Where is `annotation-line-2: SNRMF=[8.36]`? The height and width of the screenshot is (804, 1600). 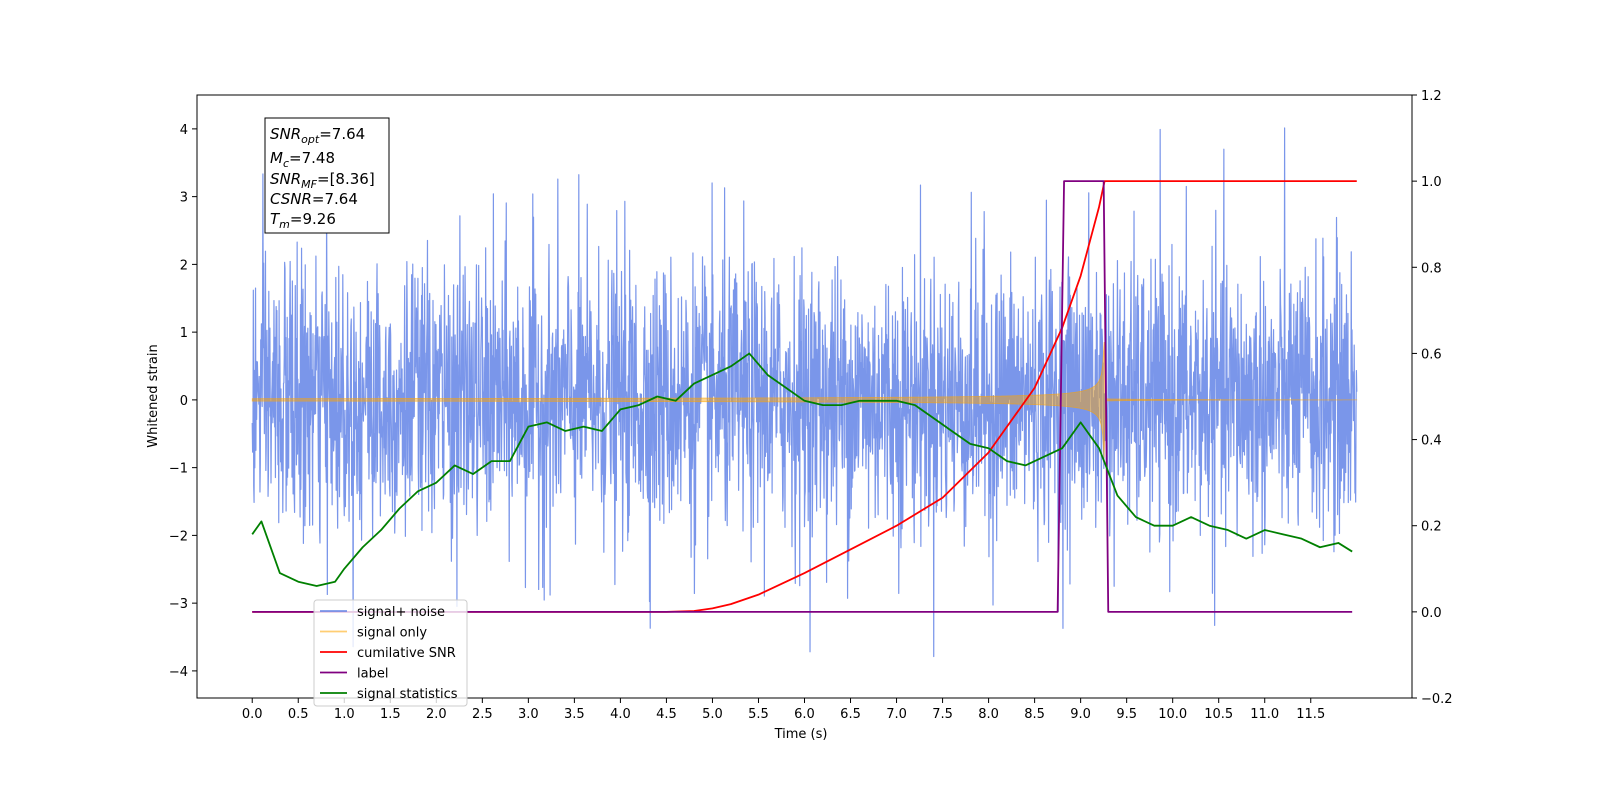
annotation-line-2: SNRMF=[8.36] is located at coordinates (322, 180).